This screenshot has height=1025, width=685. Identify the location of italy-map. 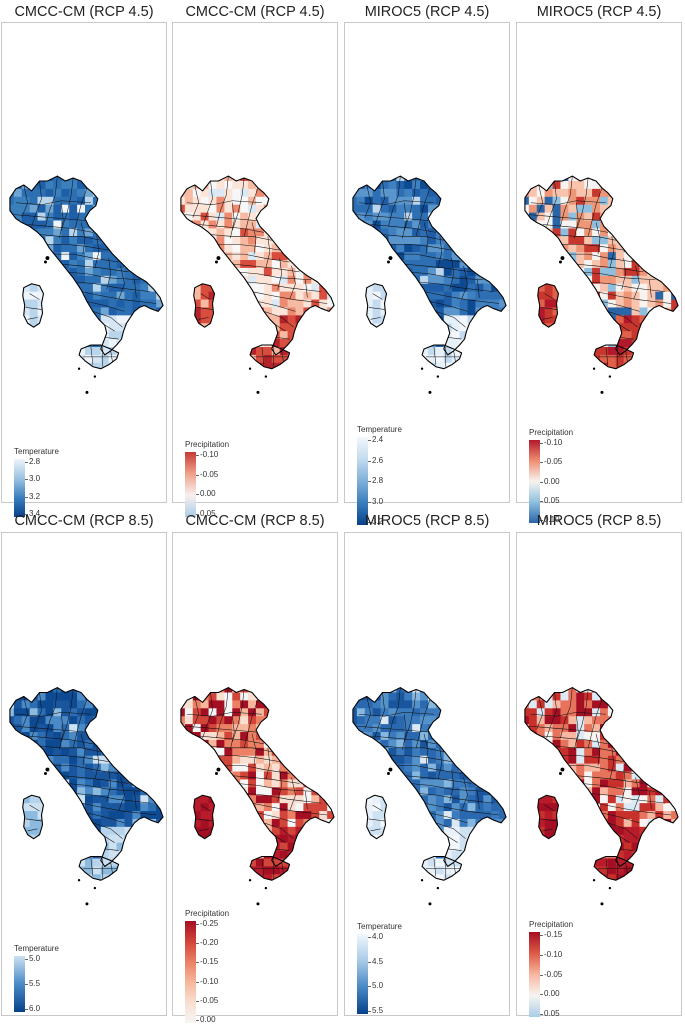
(601, 284).